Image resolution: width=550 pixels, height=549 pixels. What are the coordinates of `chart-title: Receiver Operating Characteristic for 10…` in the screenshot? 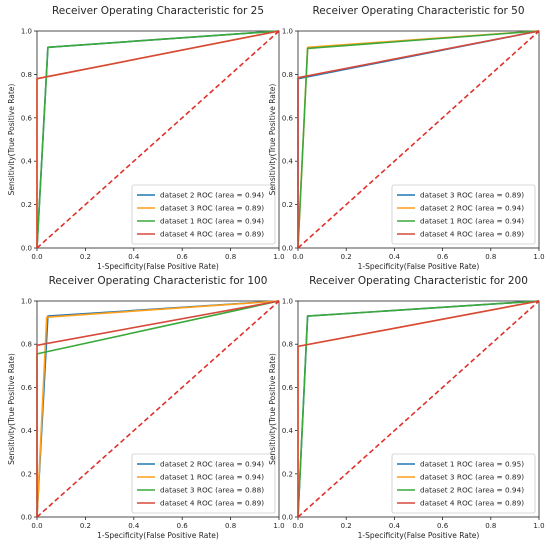 It's located at (158, 281).